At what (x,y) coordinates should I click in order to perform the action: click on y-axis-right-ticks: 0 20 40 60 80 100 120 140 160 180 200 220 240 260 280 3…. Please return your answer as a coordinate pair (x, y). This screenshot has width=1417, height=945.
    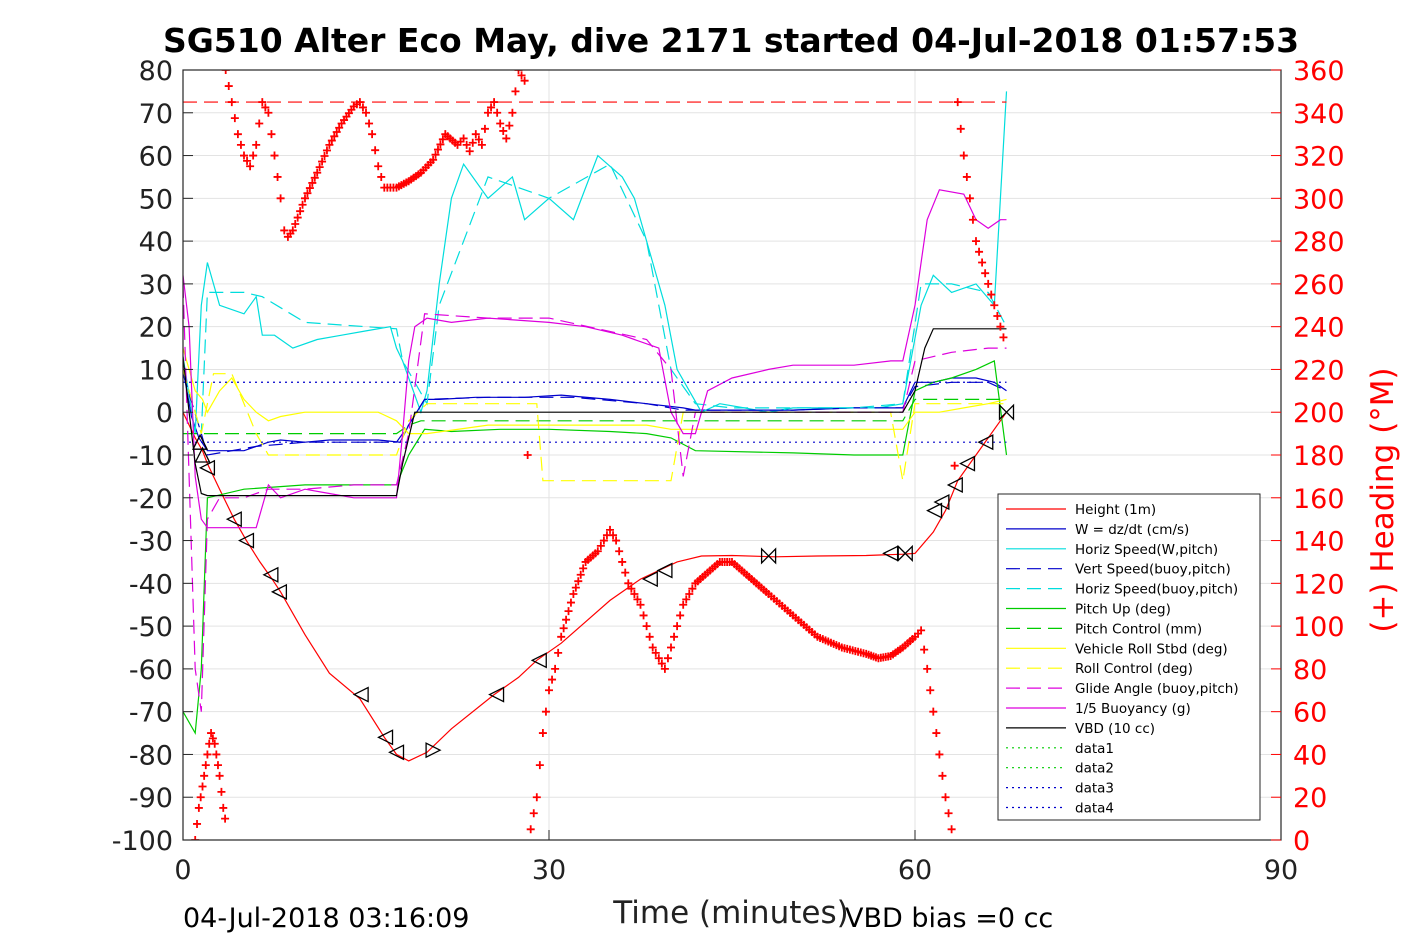
    Looking at the image, I should click on (1308, 456).